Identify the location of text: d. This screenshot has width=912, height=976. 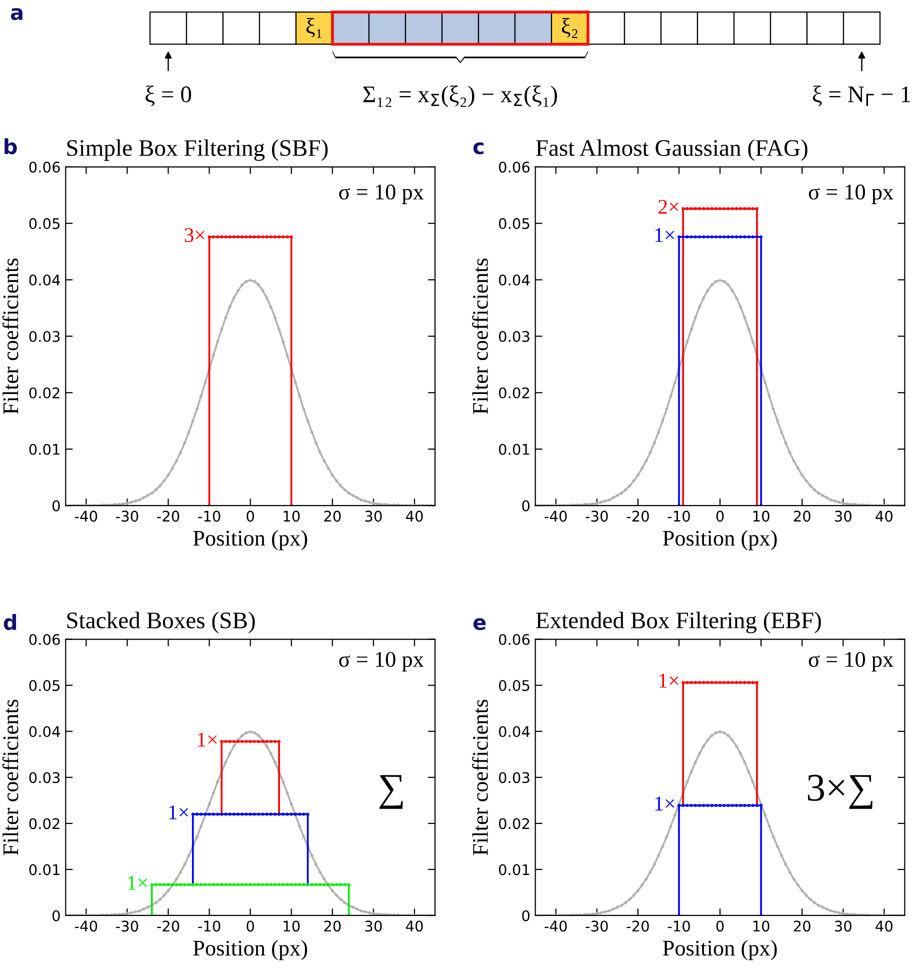
(10, 622).